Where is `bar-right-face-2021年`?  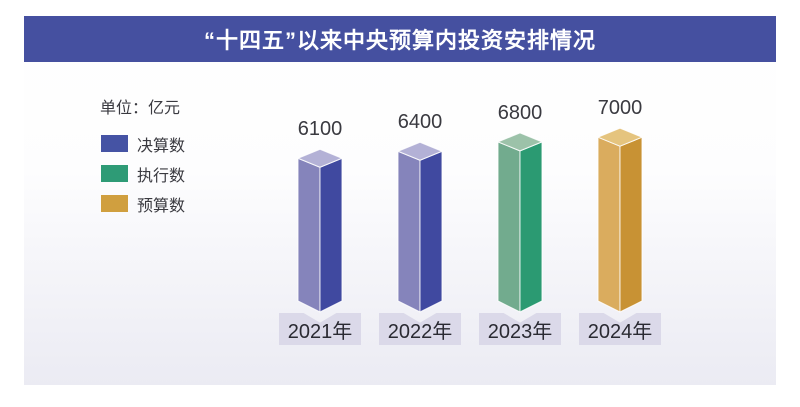 bar-right-face-2021年 is located at coordinates (331, 235).